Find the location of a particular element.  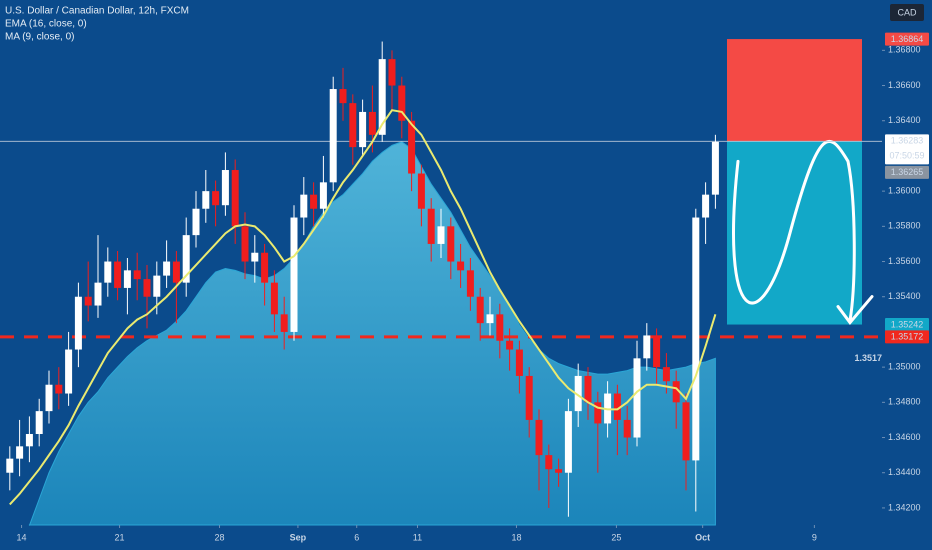

y-tick-label: 1.35600 is located at coordinates (904, 261).